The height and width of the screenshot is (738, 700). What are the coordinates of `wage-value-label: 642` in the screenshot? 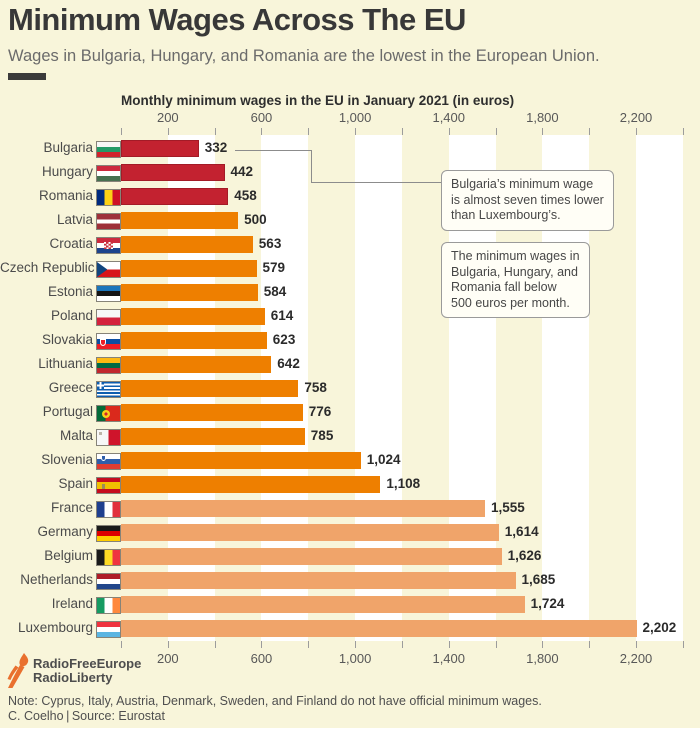 It's located at (288, 363).